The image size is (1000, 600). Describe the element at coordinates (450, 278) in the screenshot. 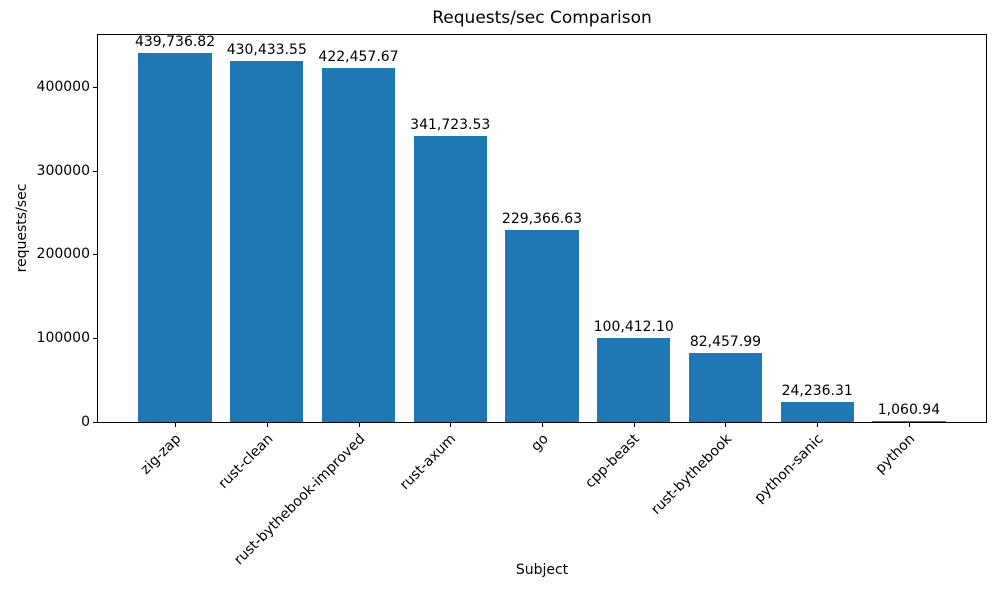

I see `bar-rust-axum` at that location.